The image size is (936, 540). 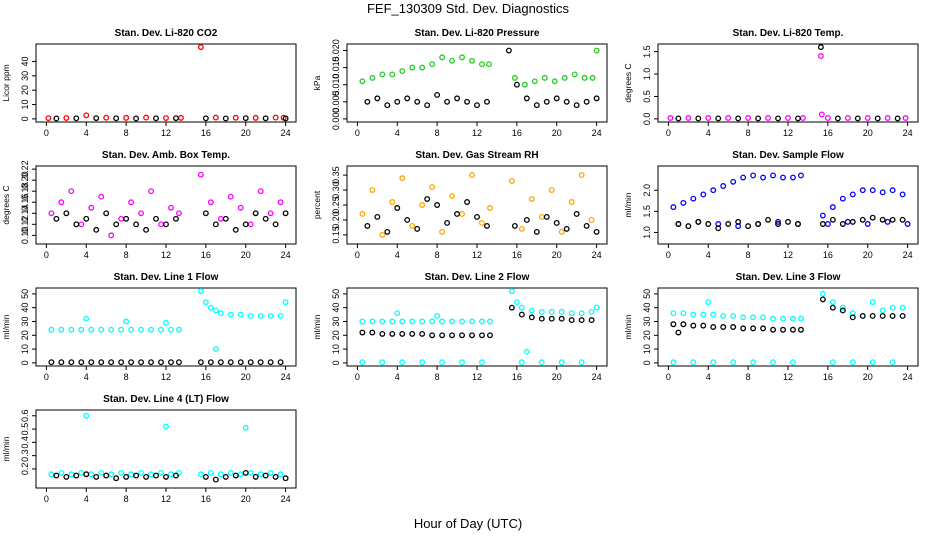 I want to click on x-tick-label: 8, so click(x=126, y=133).